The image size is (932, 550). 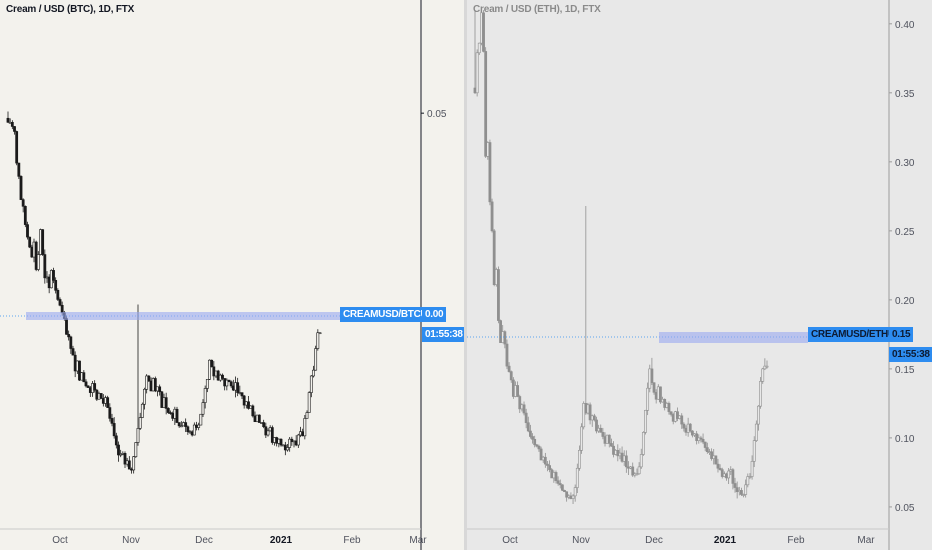 I want to click on x-tick-label: Mar, so click(x=866, y=540).